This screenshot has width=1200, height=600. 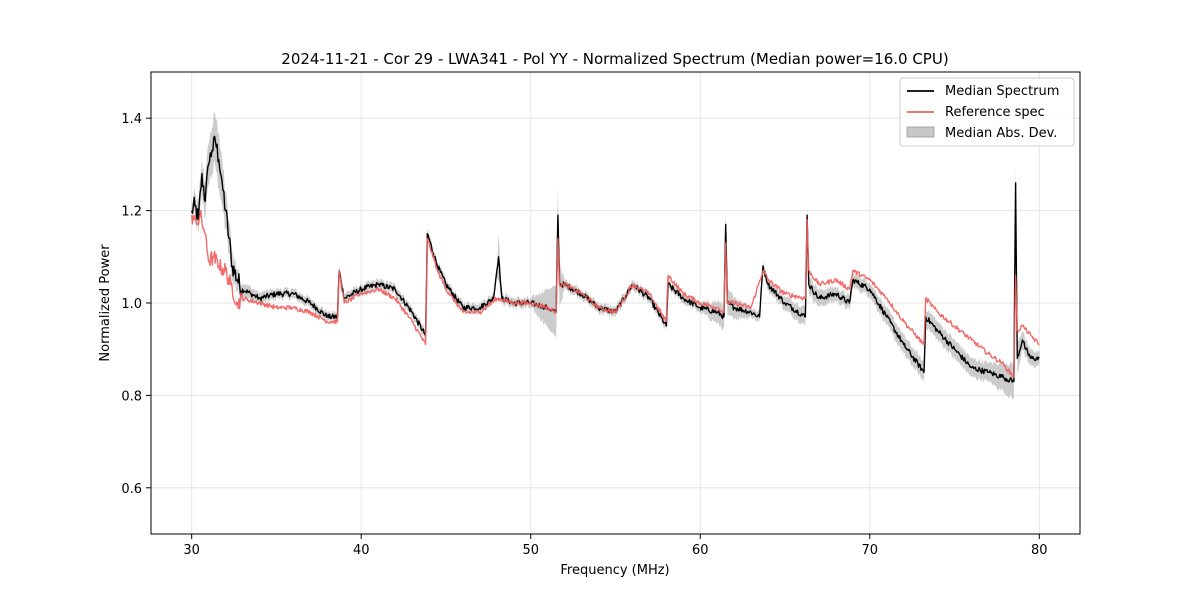 What do you see at coordinates (1039, 550) in the screenshot?
I see `x-tick-label: 80` at bounding box center [1039, 550].